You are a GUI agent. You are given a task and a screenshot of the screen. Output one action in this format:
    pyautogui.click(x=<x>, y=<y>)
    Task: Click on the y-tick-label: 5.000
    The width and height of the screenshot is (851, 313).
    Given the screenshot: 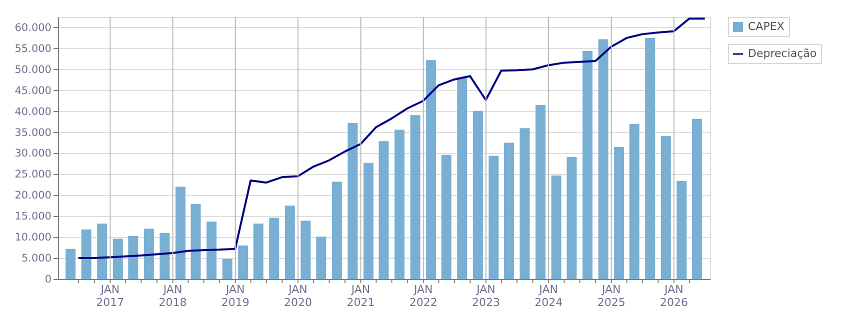 What is the action you would take?
    pyautogui.click(x=36, y=258)
    